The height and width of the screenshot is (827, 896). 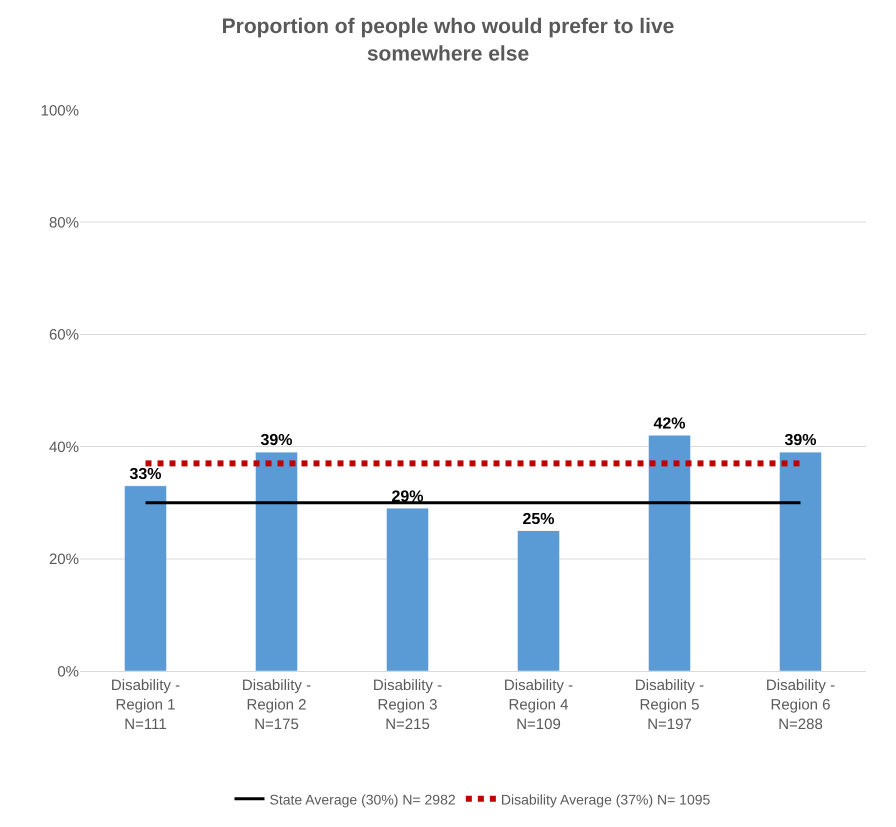 What do you see at coordinates (363, 799) in the screenshot?
I see `legend-label: State Average (30%) N= 2982` at bounding box center [363, 799].